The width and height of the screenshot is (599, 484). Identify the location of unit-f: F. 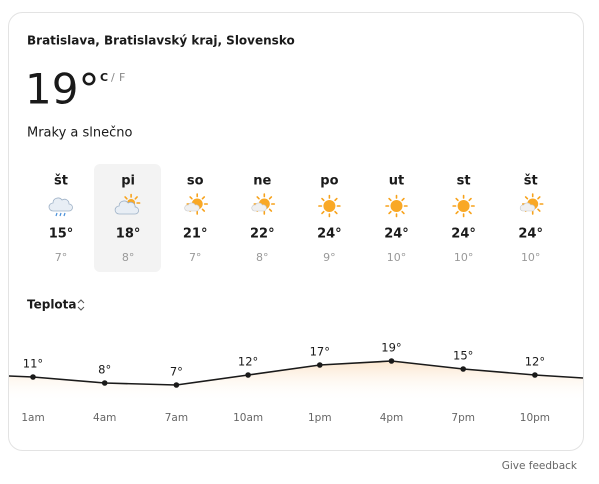
(122, 77).